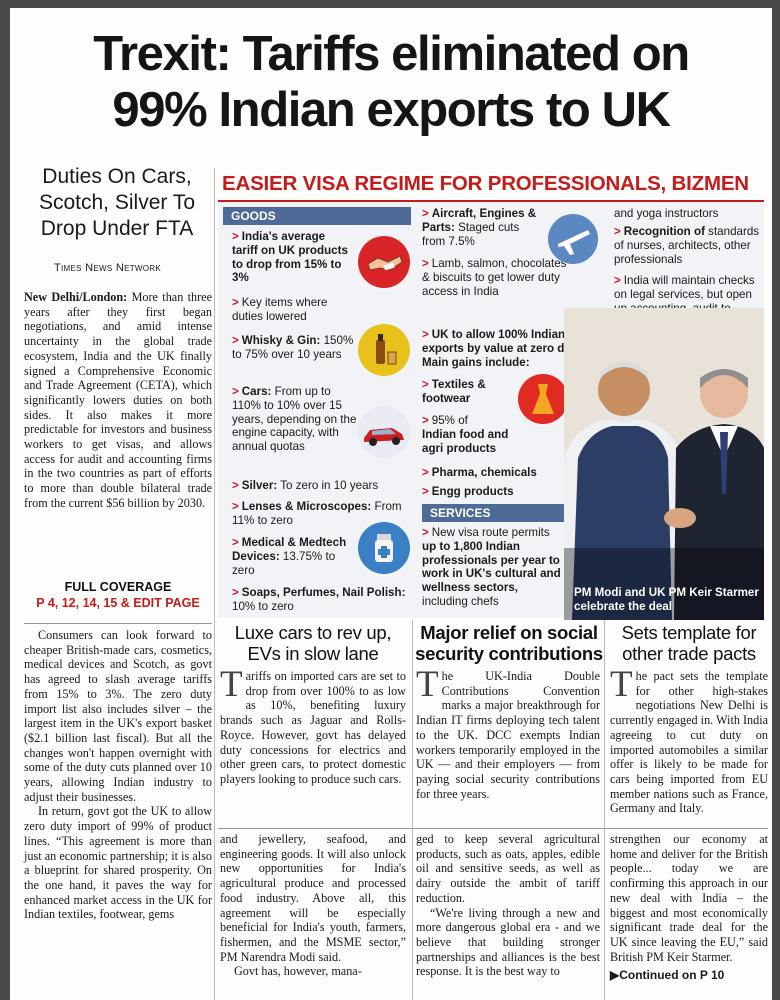 The height and width of the screenshot is (1000, 780). Describe the element at coordinates (689, 643) in the screenshot. I see `template-heading: Sets template for other trade pacts` at that location.